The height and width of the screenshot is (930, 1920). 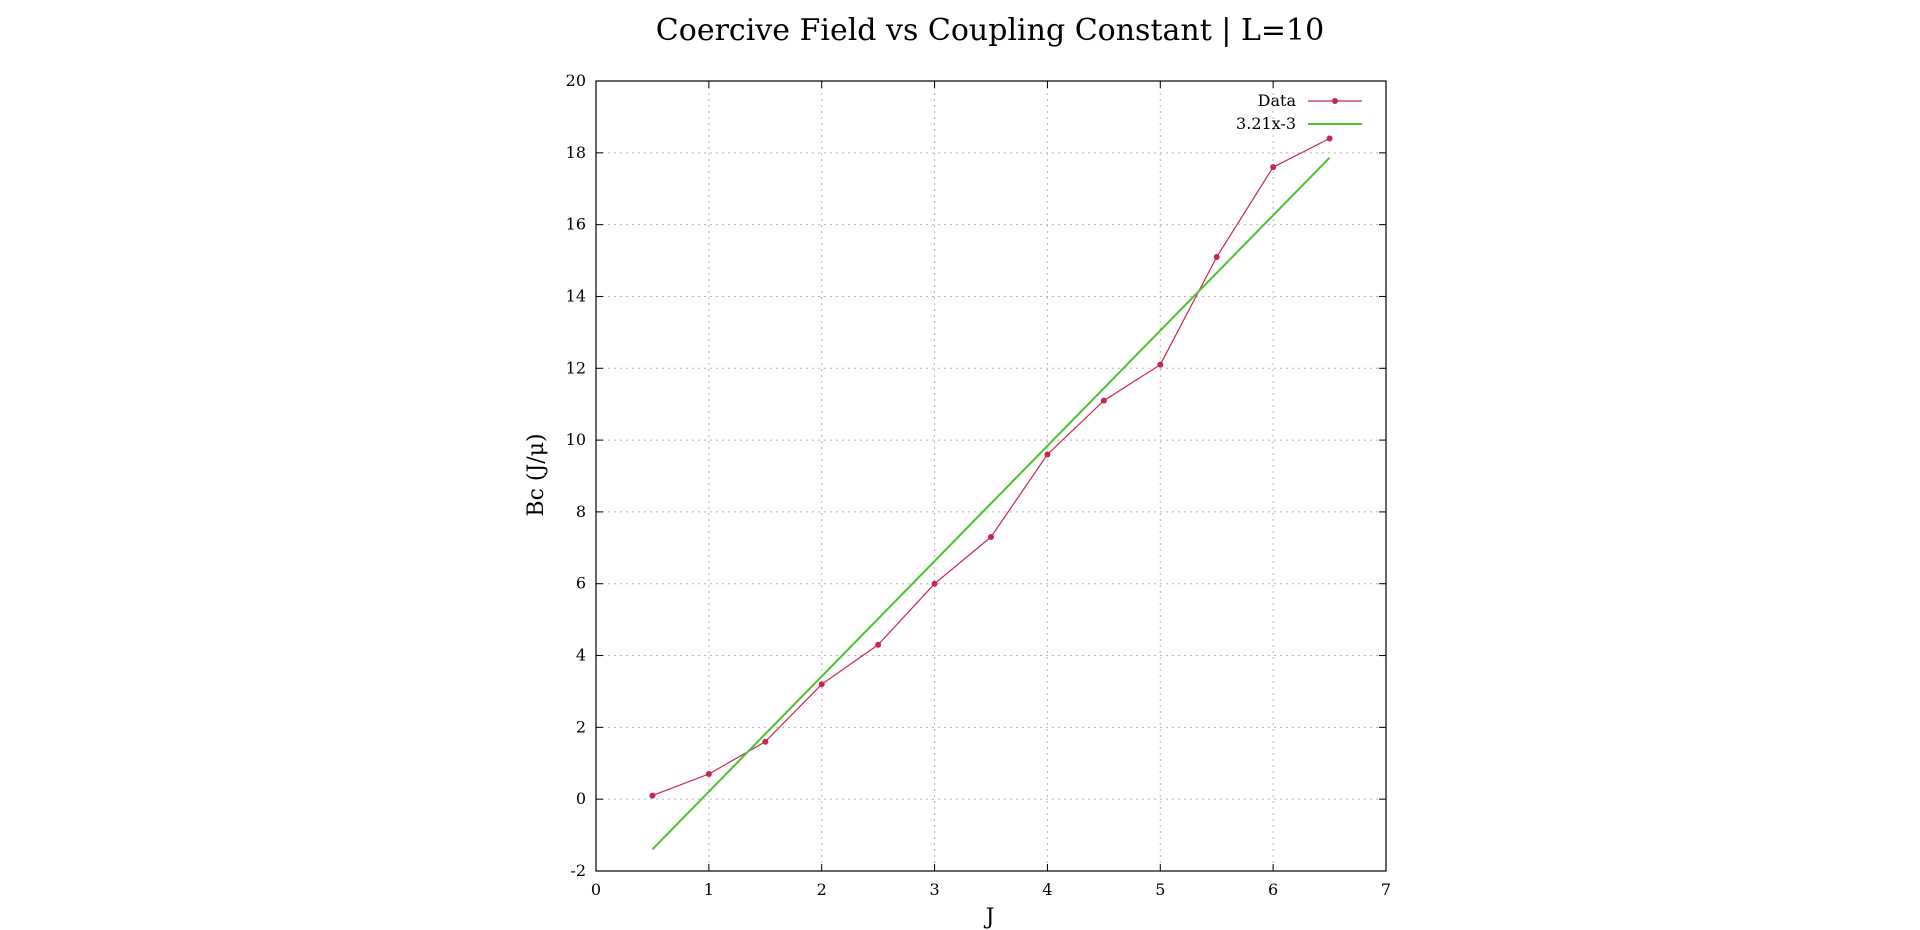 I want to click on y-tick-label: 8, so click(x=581, y=511).